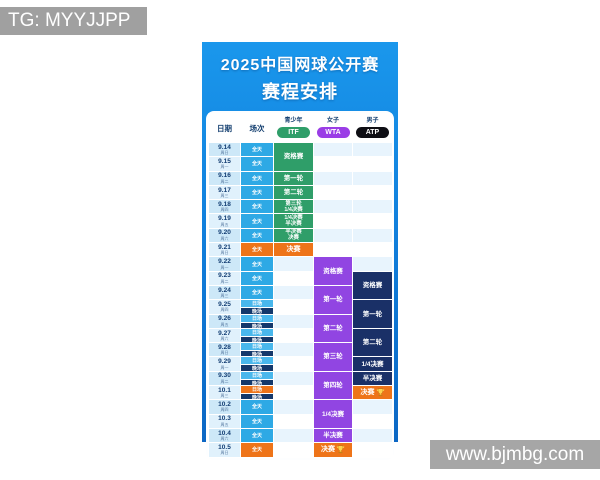  Describe the element at coordinates (372, 121) in the screenshot. I see `header-atp-label: 男子` at that location.